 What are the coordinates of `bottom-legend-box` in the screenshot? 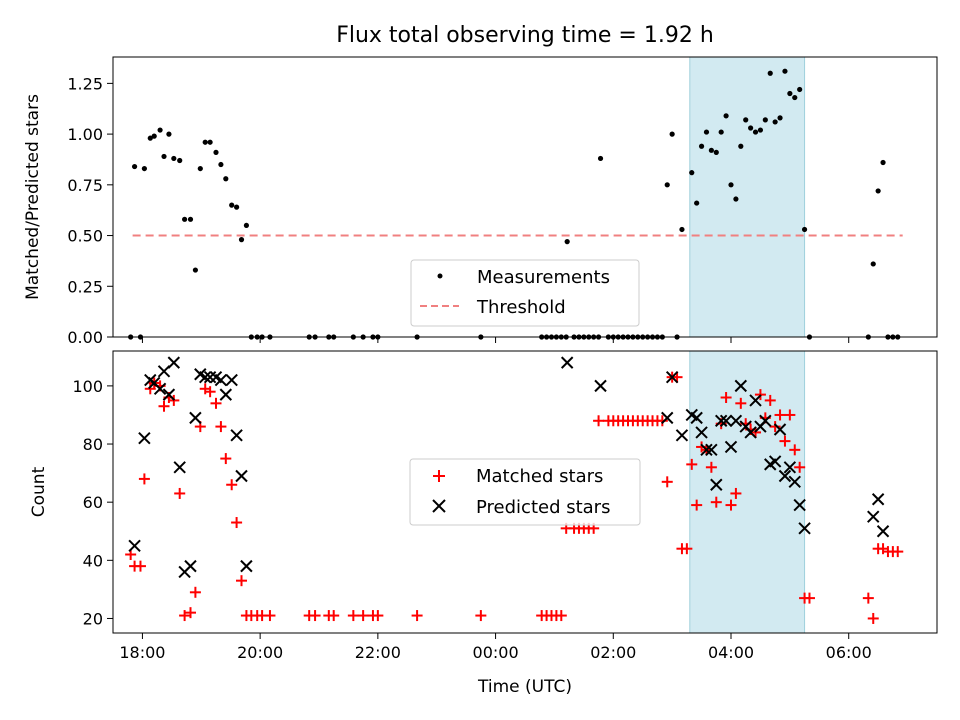 It's located at (525, 492).